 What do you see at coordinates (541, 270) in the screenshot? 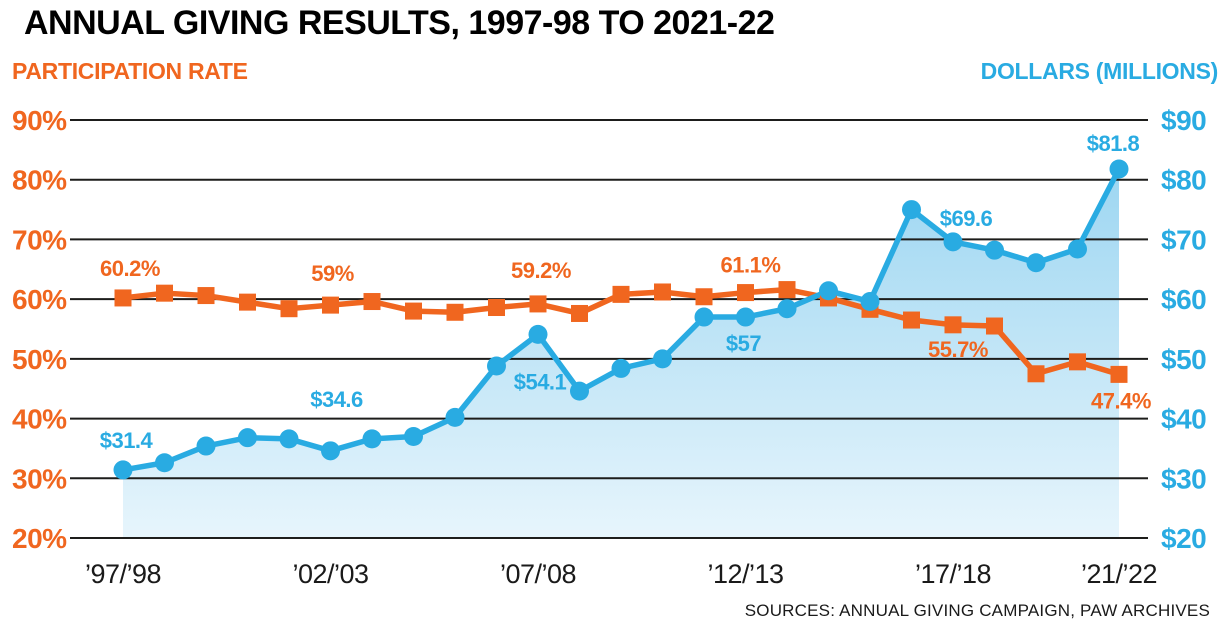
I see `participation-data-label-10: 59.2%` at bounding box center [541, 270].